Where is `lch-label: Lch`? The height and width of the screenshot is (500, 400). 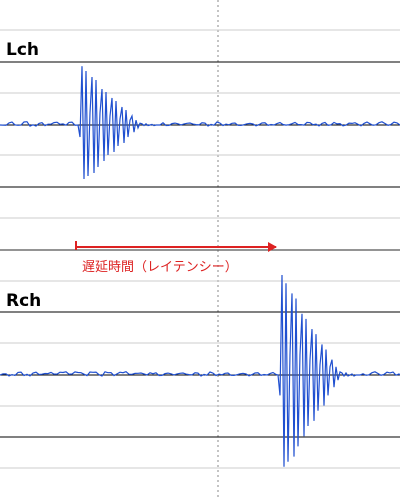 lch-label: Lch is located at coordinates (22, 50).